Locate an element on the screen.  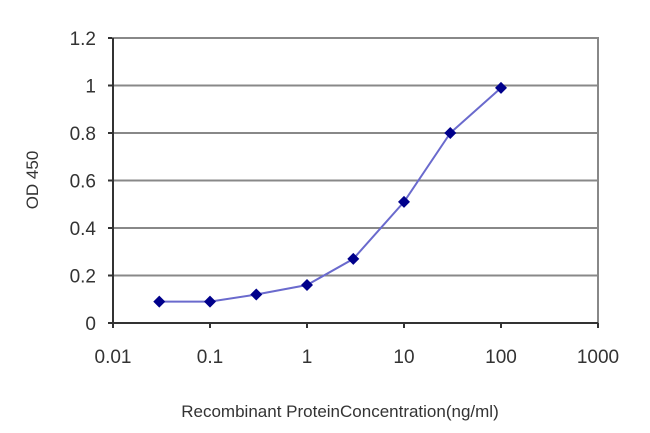
y-tick-label: 0.6 is located at coordinates (83, 182).